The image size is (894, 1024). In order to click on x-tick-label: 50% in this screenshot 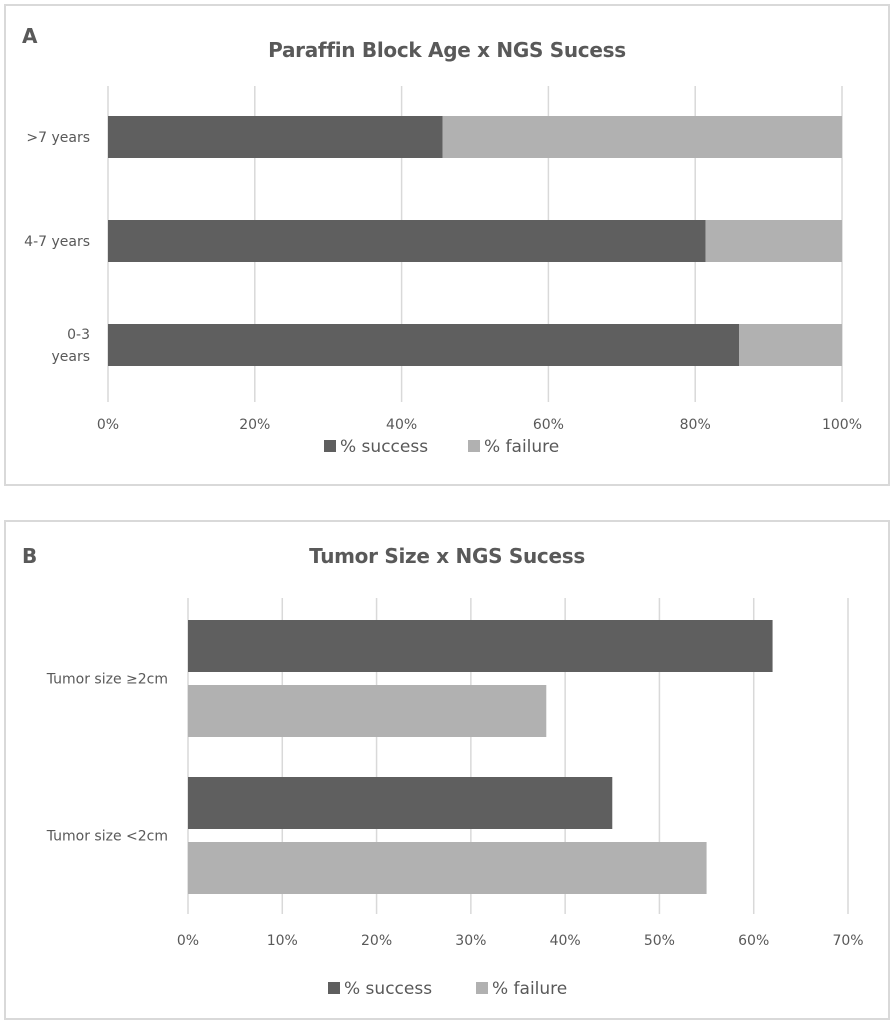, I will do `click(659, 941)`.